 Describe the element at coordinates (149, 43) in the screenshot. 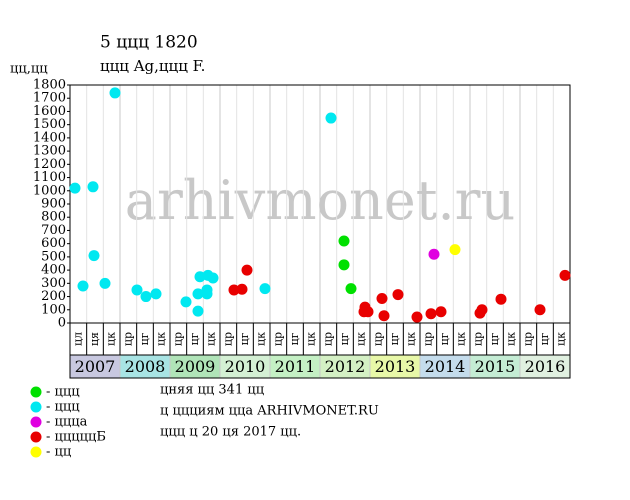

I see `chart-title: 5 ццц 1820` at that location.